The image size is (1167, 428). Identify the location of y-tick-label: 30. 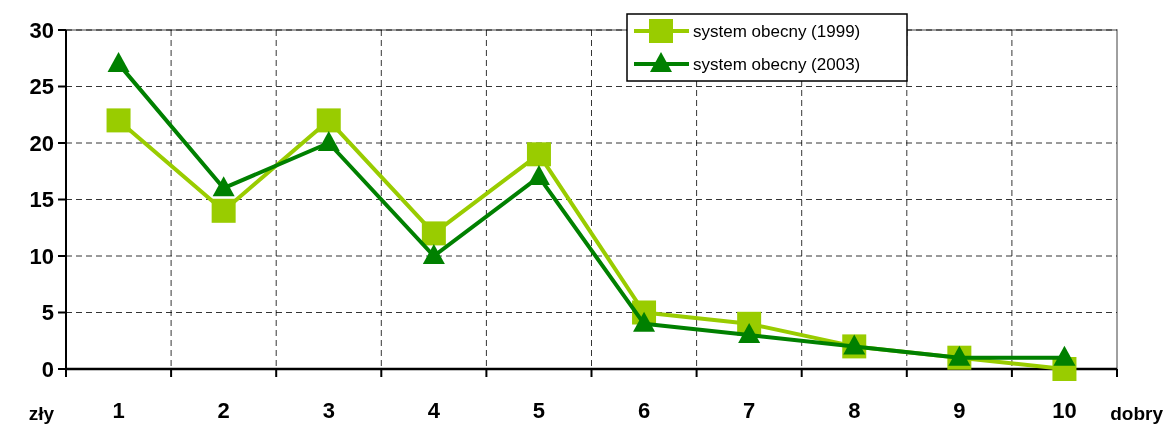
(41, 30).